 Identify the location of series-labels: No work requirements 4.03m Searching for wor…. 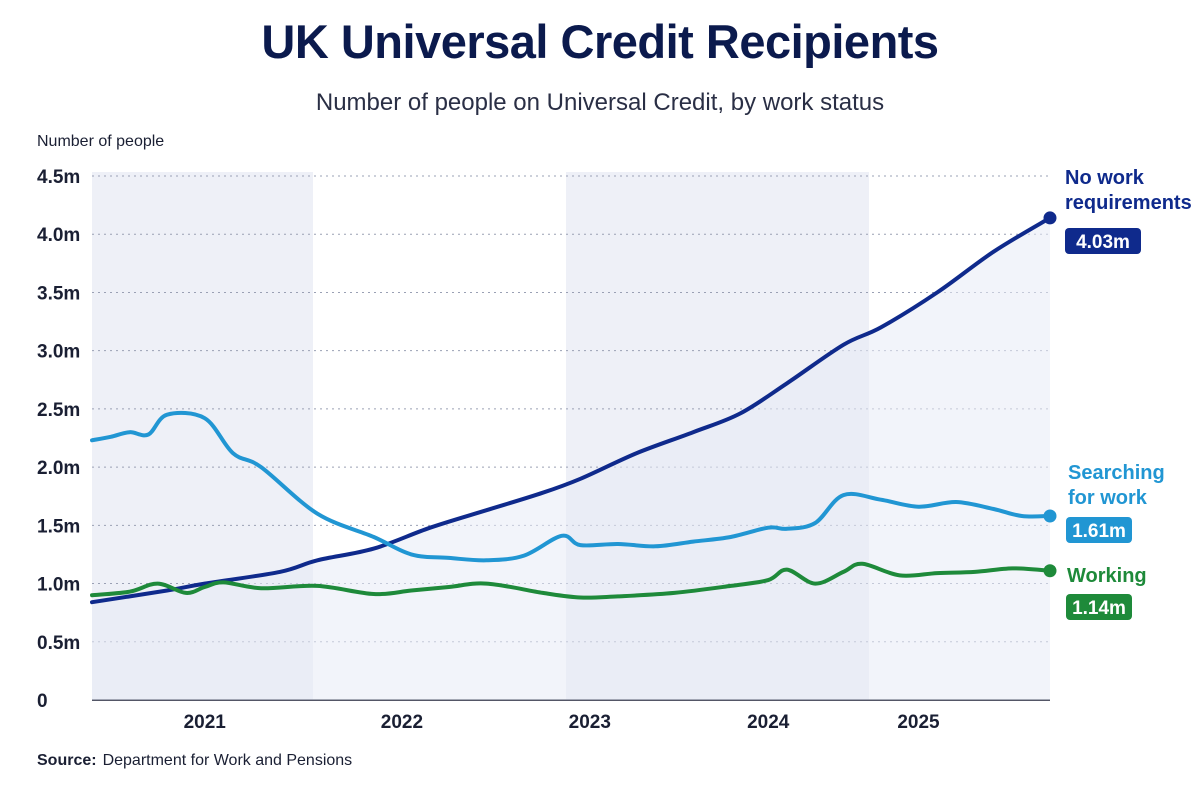
(1128, 393).